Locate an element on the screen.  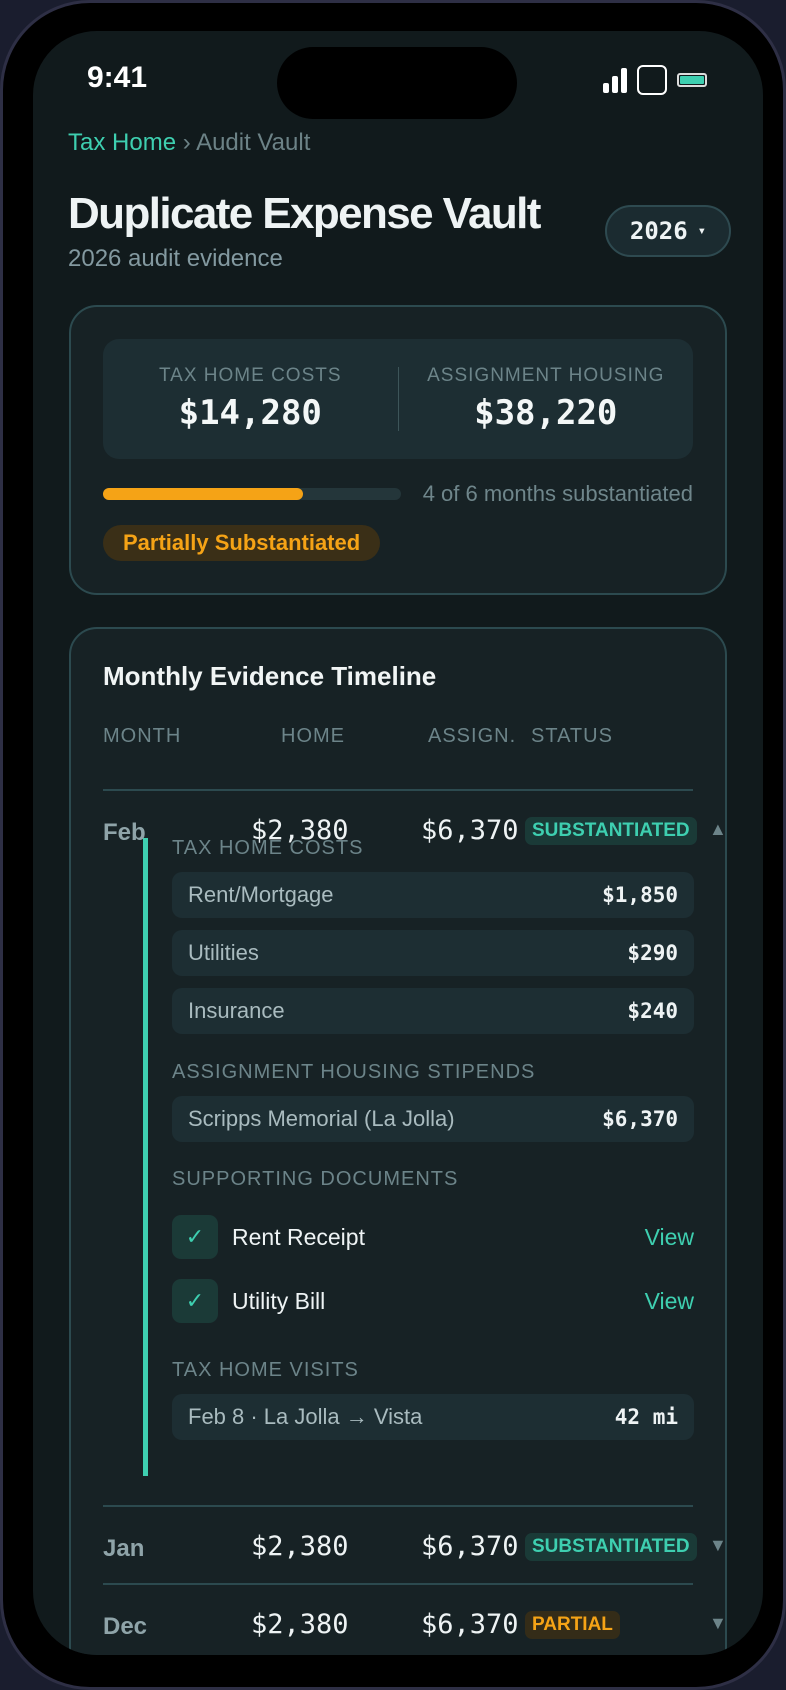
item-label: Insurance is located at coordinates (236, 1010).